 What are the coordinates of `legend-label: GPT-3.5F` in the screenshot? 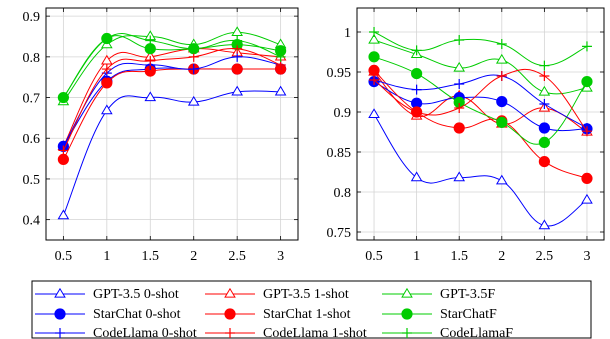 It's located at (467, 294).